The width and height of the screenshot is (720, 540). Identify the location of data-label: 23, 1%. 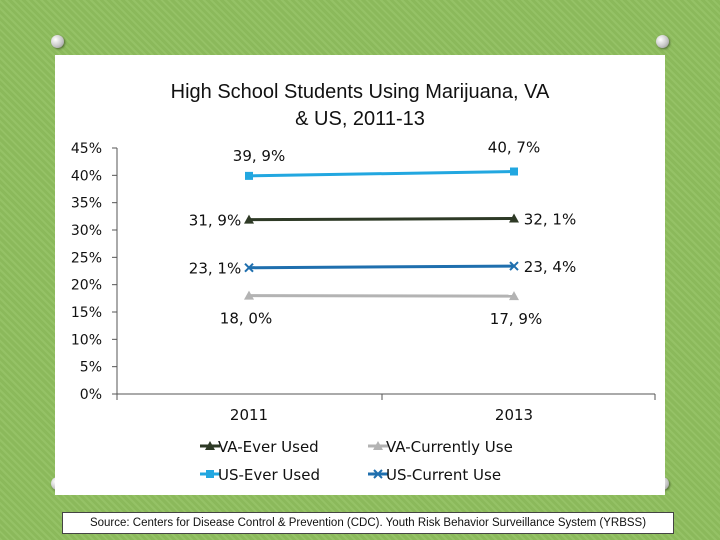
(215, 269).